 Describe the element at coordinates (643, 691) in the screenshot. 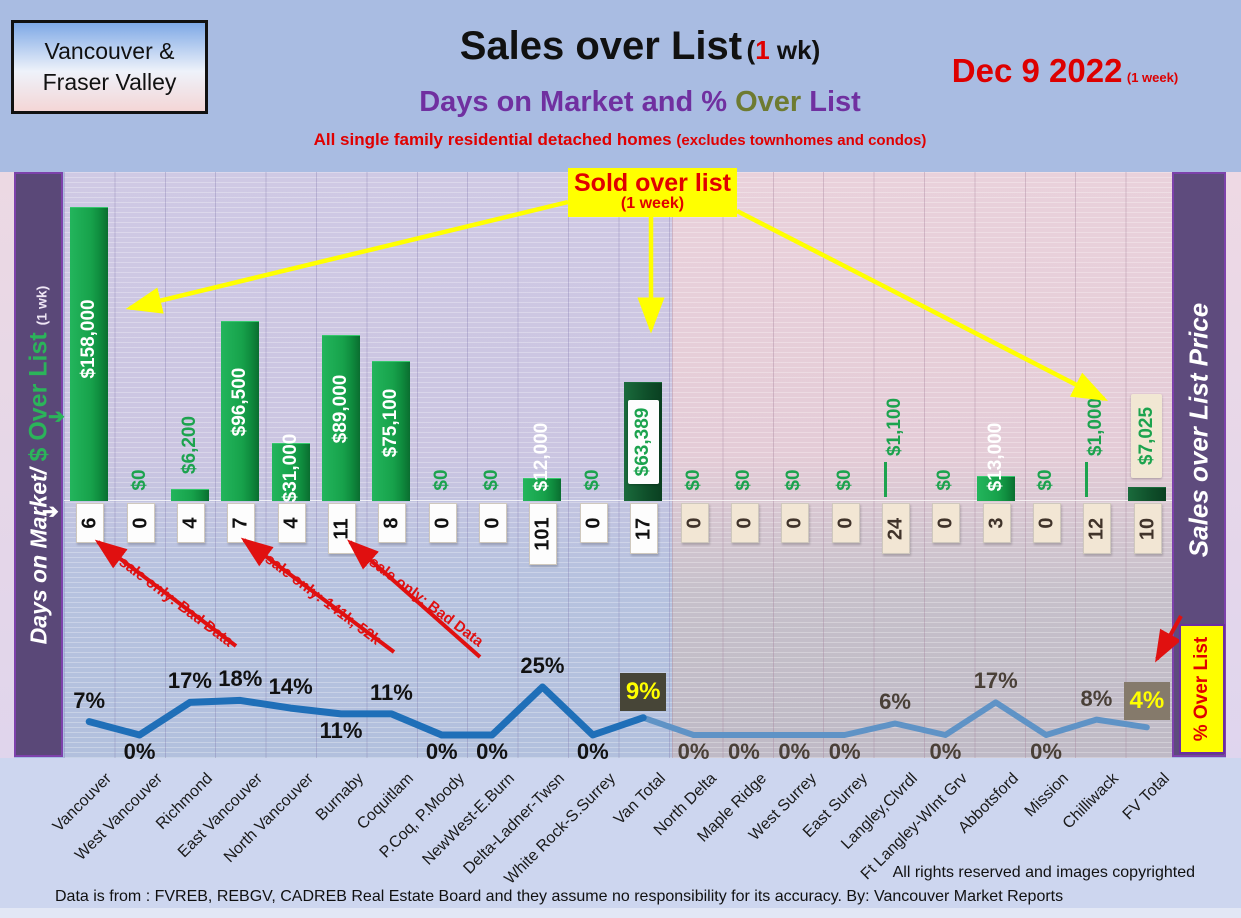

I see `pct-badge-Van Total: 9%` at that location.